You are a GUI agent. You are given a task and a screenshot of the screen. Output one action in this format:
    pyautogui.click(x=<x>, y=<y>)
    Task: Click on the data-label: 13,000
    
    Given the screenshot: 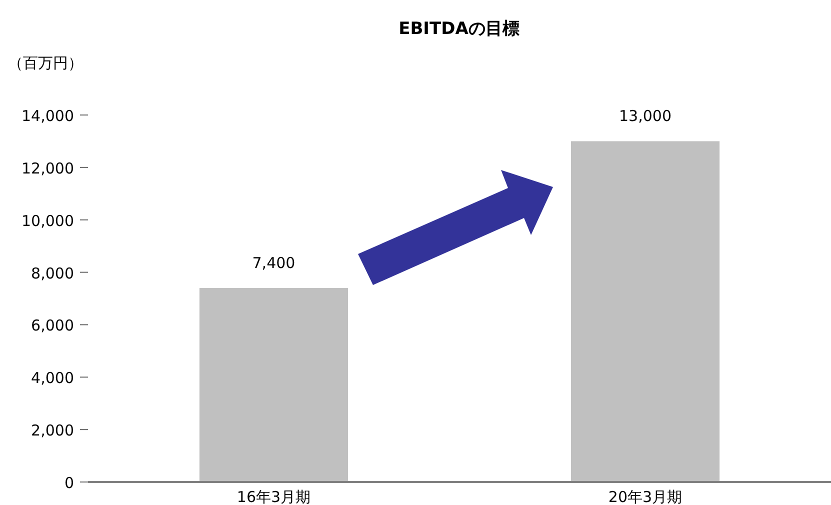 What is the action you would take?
    pyautogui.click(x=645, y=116)
    